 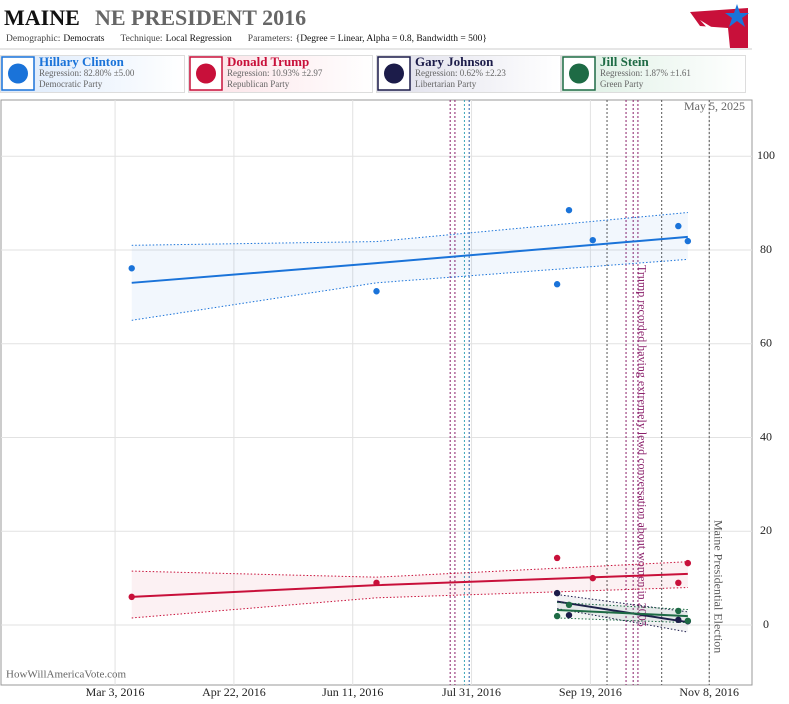 I want to click on legend-regression: Regression: 10.93% ±2.97, so click(x=275, y=73).